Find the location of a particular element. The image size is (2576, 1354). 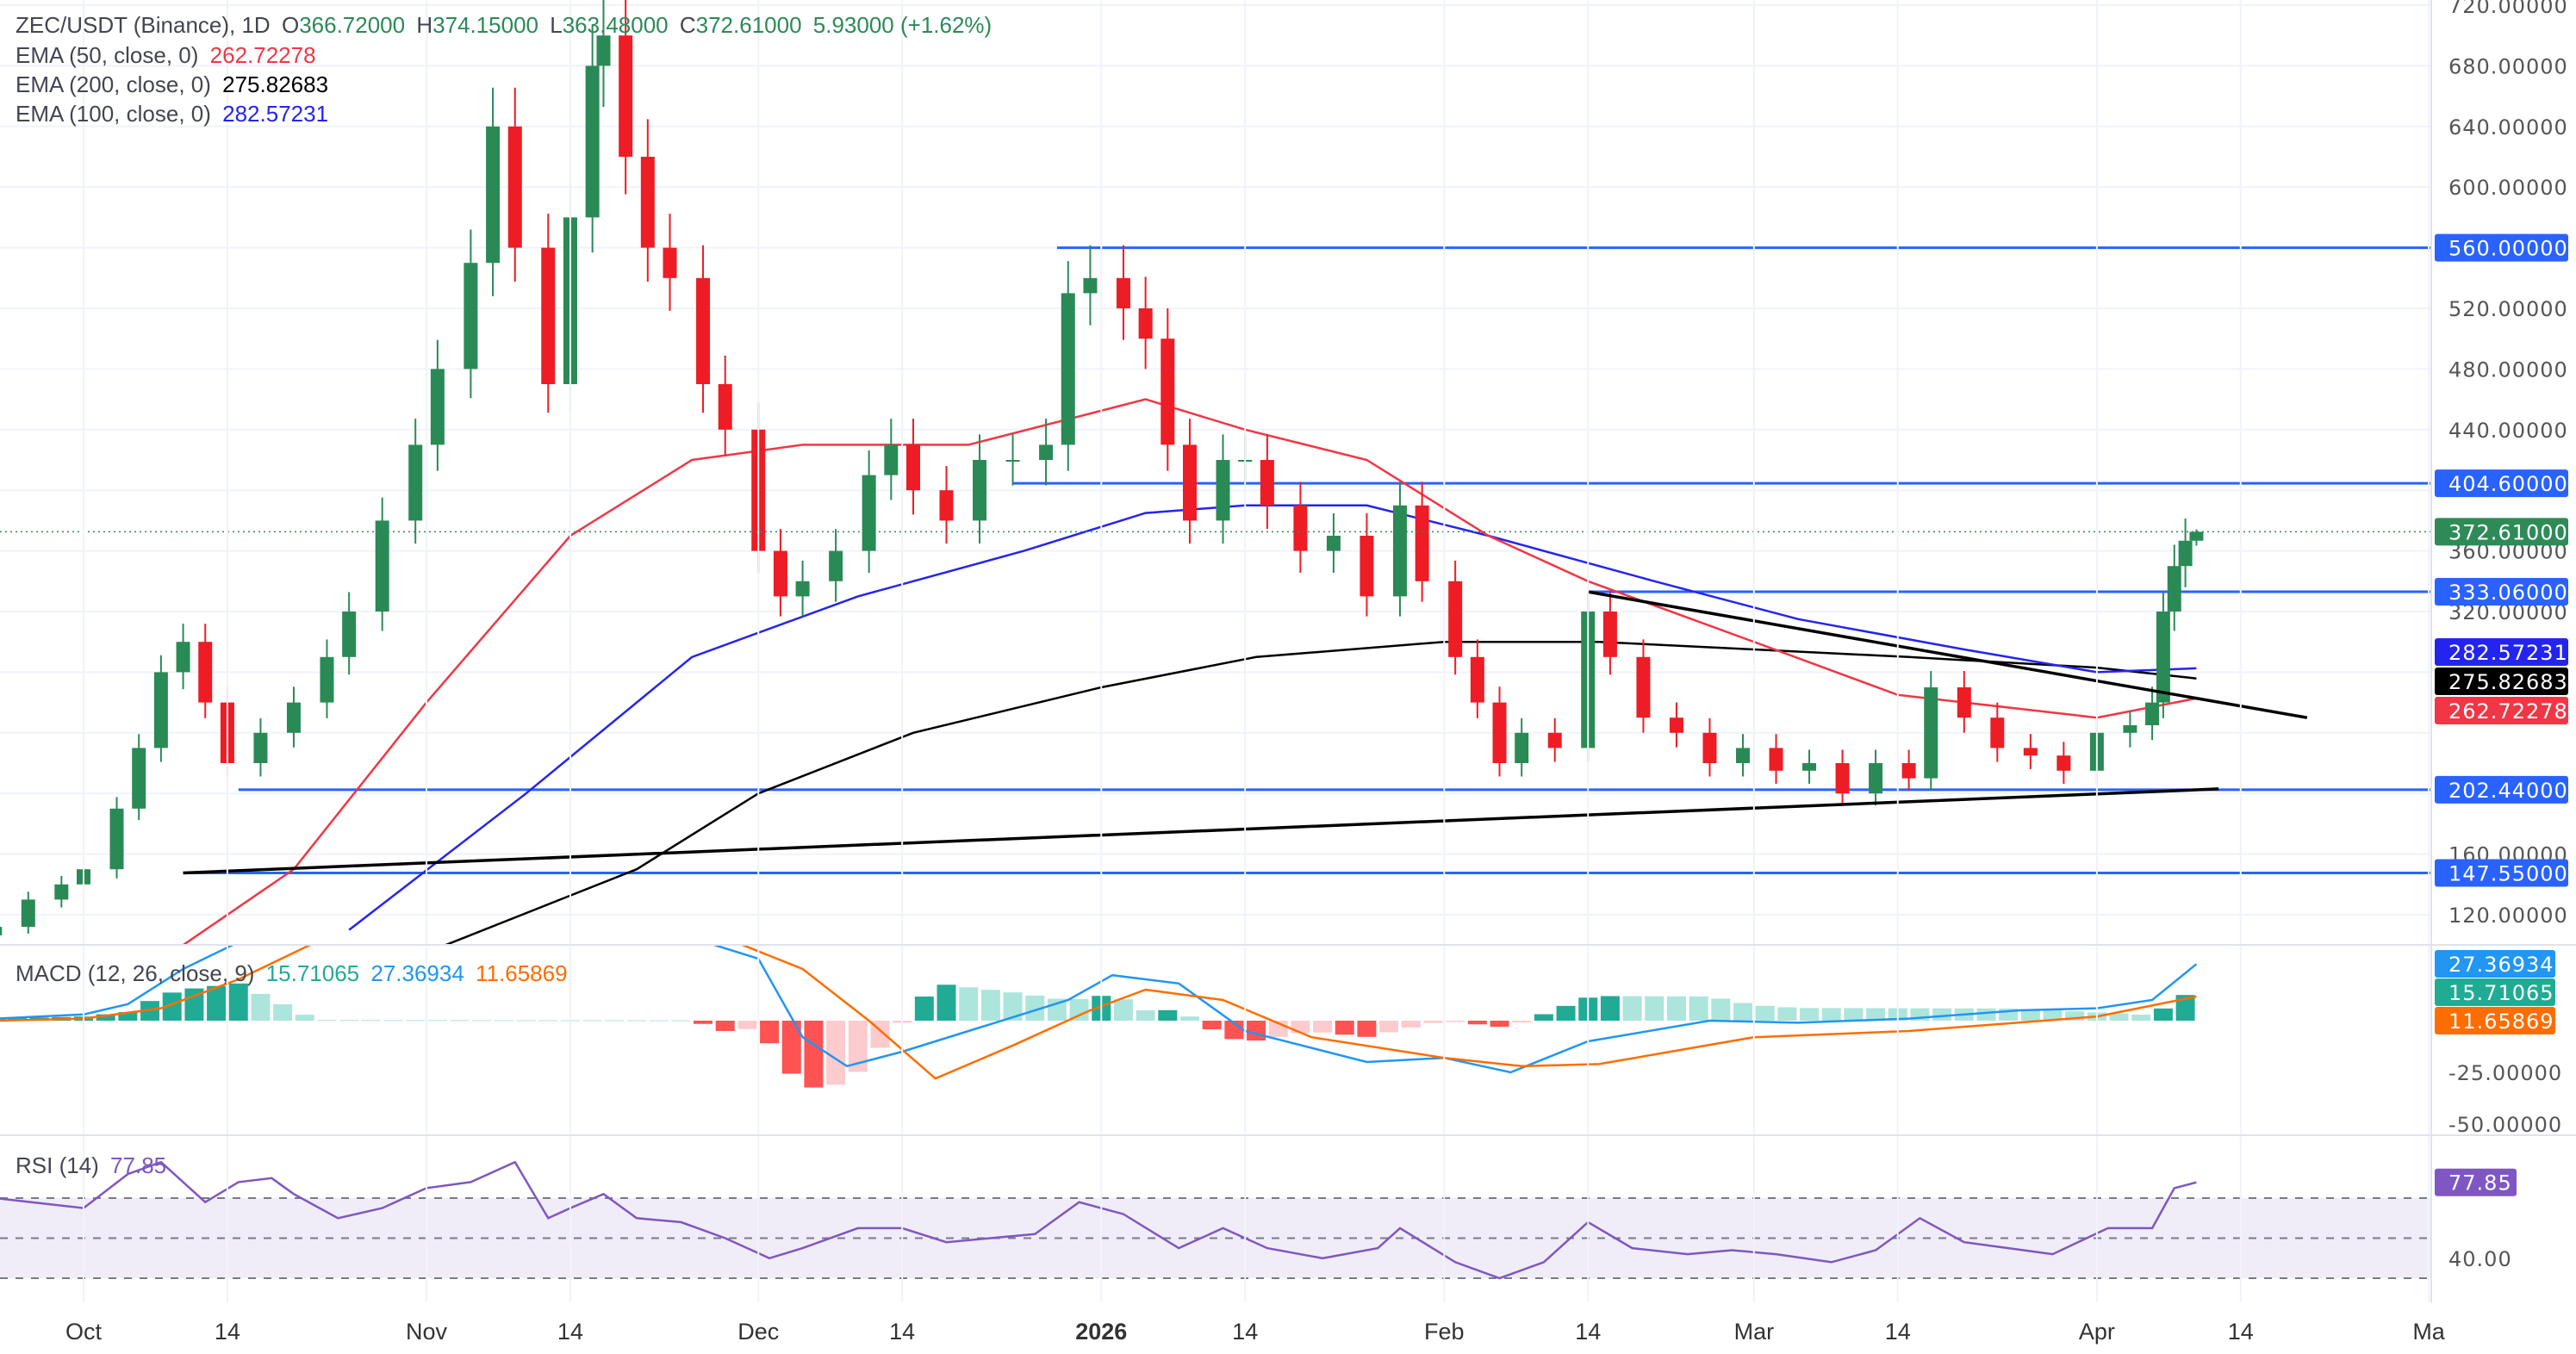

ema200-label: EMA (200, close, 0) is located at coordinates (114, 84).